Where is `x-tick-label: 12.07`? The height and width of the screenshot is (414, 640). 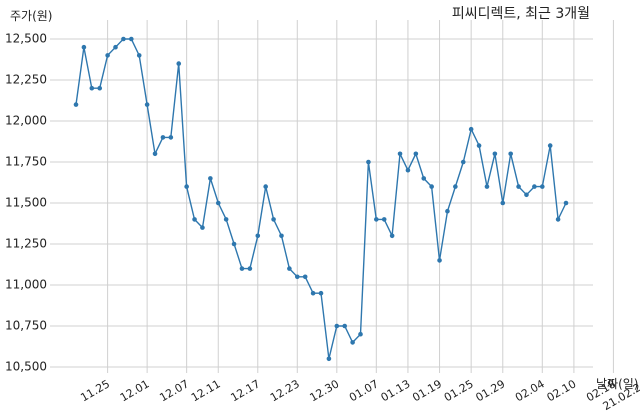
x-tick-label: 12.07 is located at coordinates (174, 390).